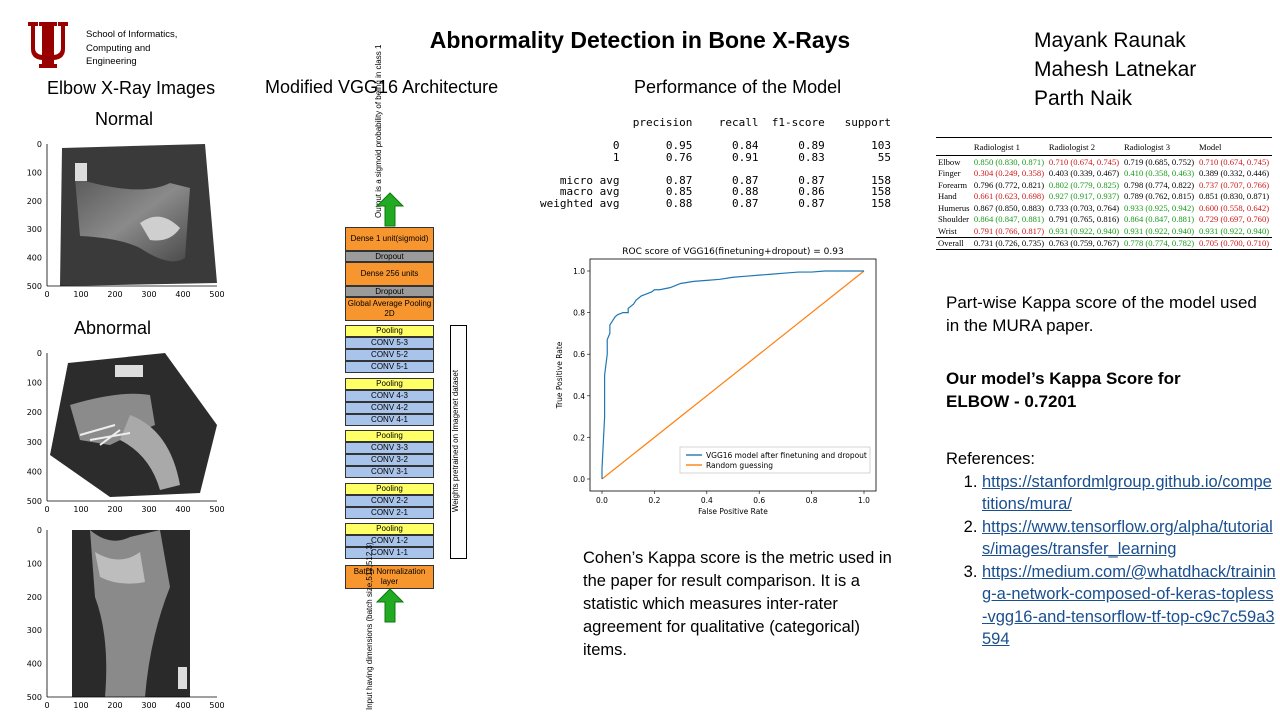  I want to click on xray-1-ytick: 400, so click(34, 471).